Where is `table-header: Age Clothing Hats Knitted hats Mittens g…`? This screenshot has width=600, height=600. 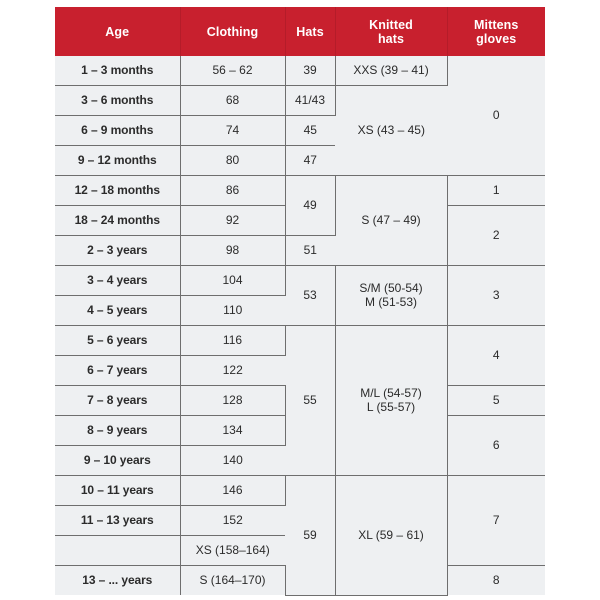
table-header: Age Clothing Hats Knitted hats Mittens g… is located at coordinates (300, 31).